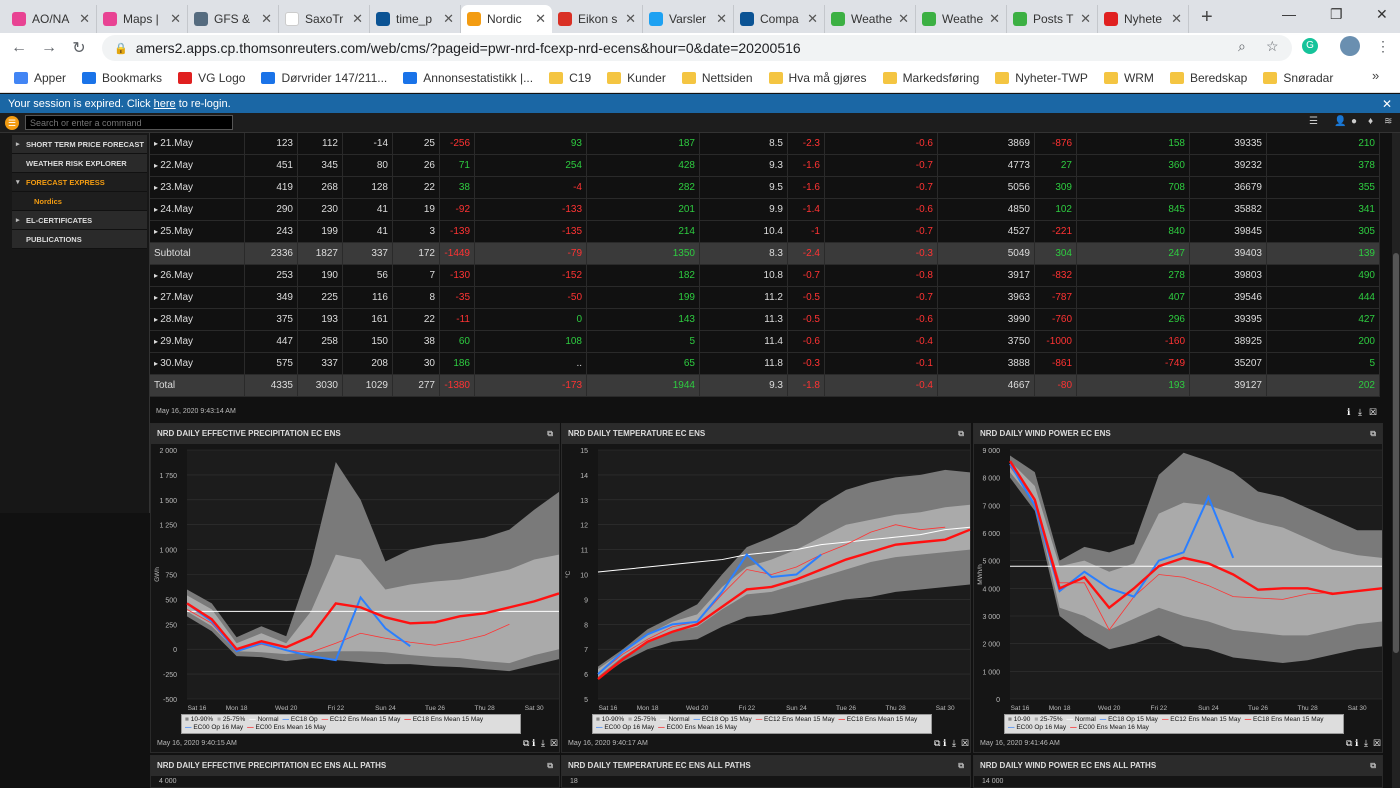 The width and height of the screenshot is (1400, 788). I want to click on browser-tab: Posts T ✕, so click(1052, 19).